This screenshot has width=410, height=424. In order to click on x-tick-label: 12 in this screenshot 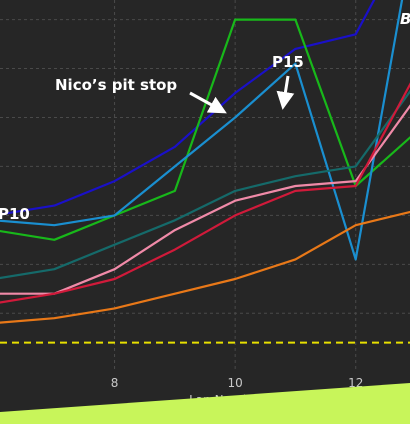, I will do `click(355, 383)`.